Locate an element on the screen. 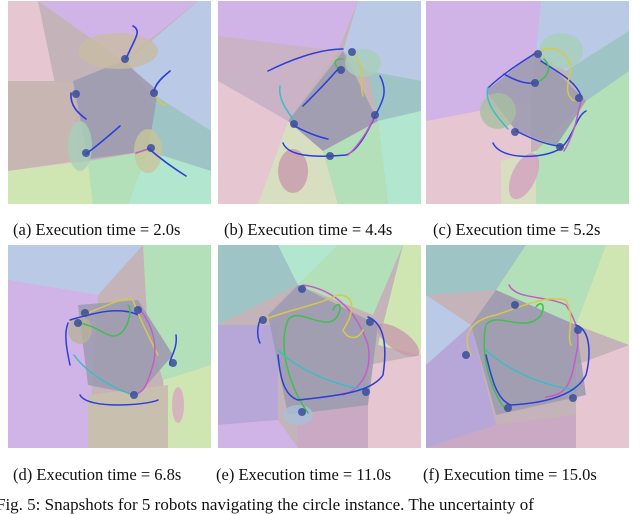 Image resolution: width=640 pixels, height=514 pixels. panel-d-image is located at coordinates (109, 346).